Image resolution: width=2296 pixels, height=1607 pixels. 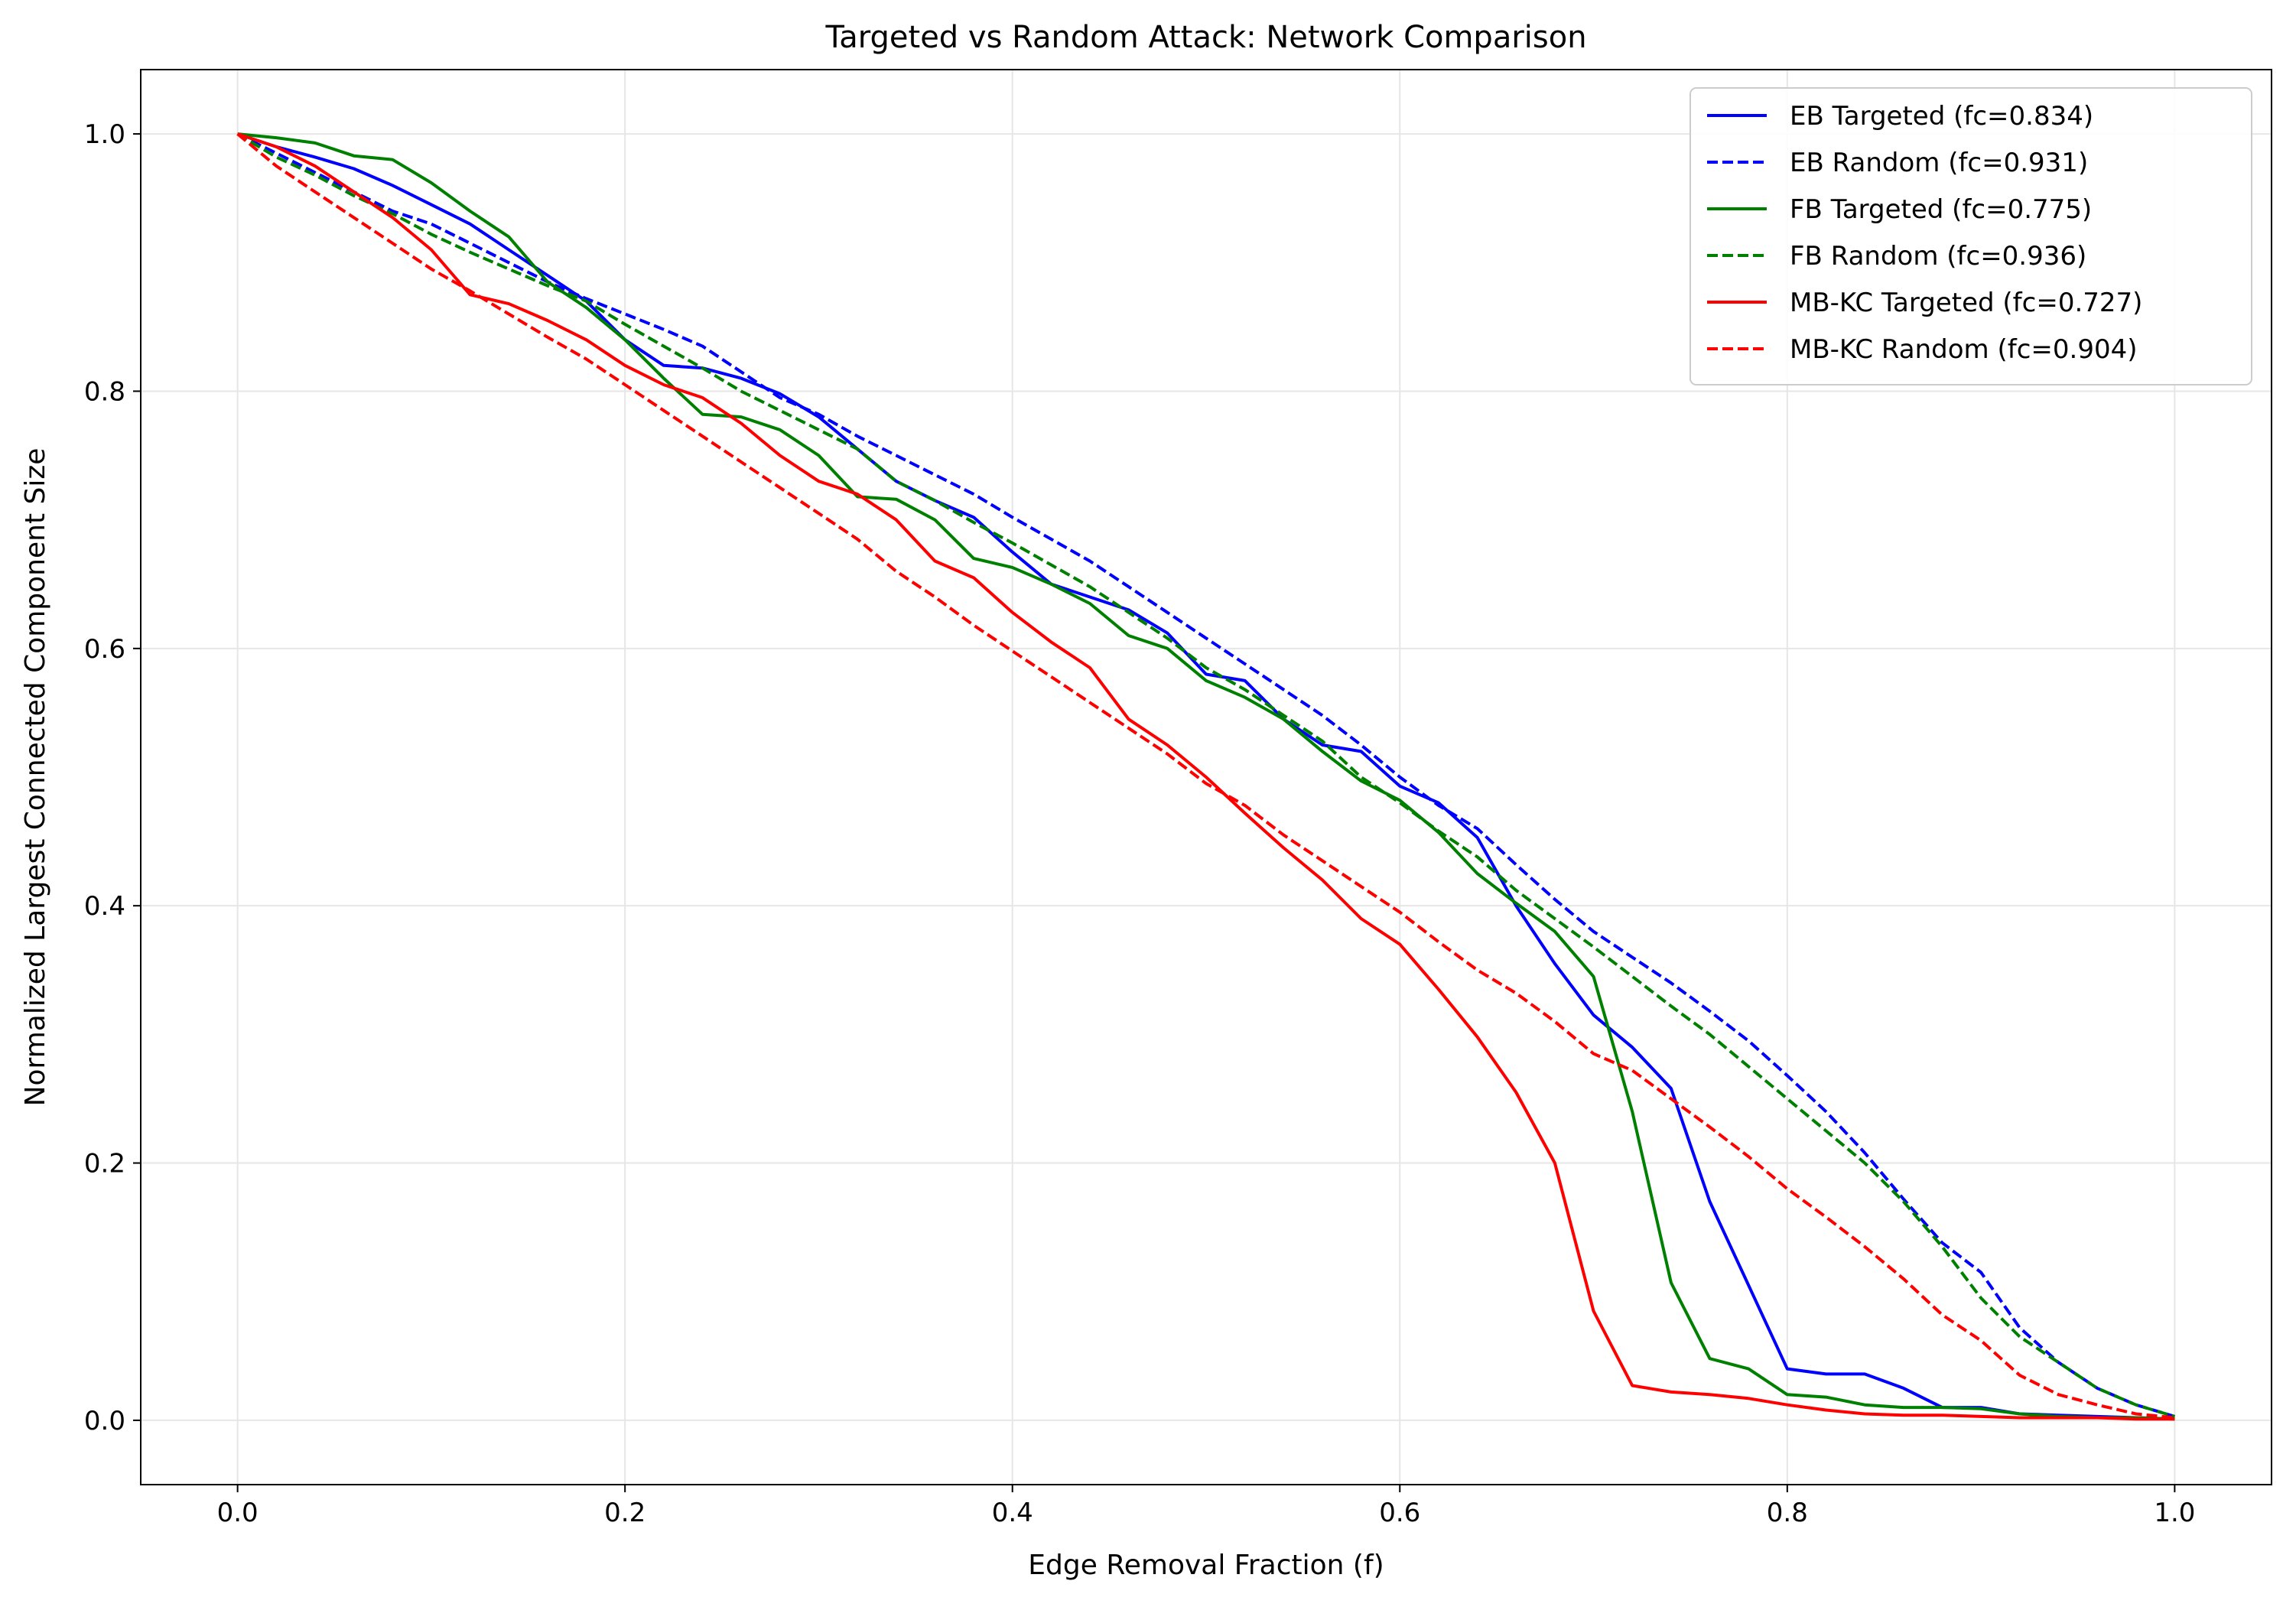 I want to click on legend-label: MB-KC Targeted (fc=0.727), so click(x=1966, y=303).